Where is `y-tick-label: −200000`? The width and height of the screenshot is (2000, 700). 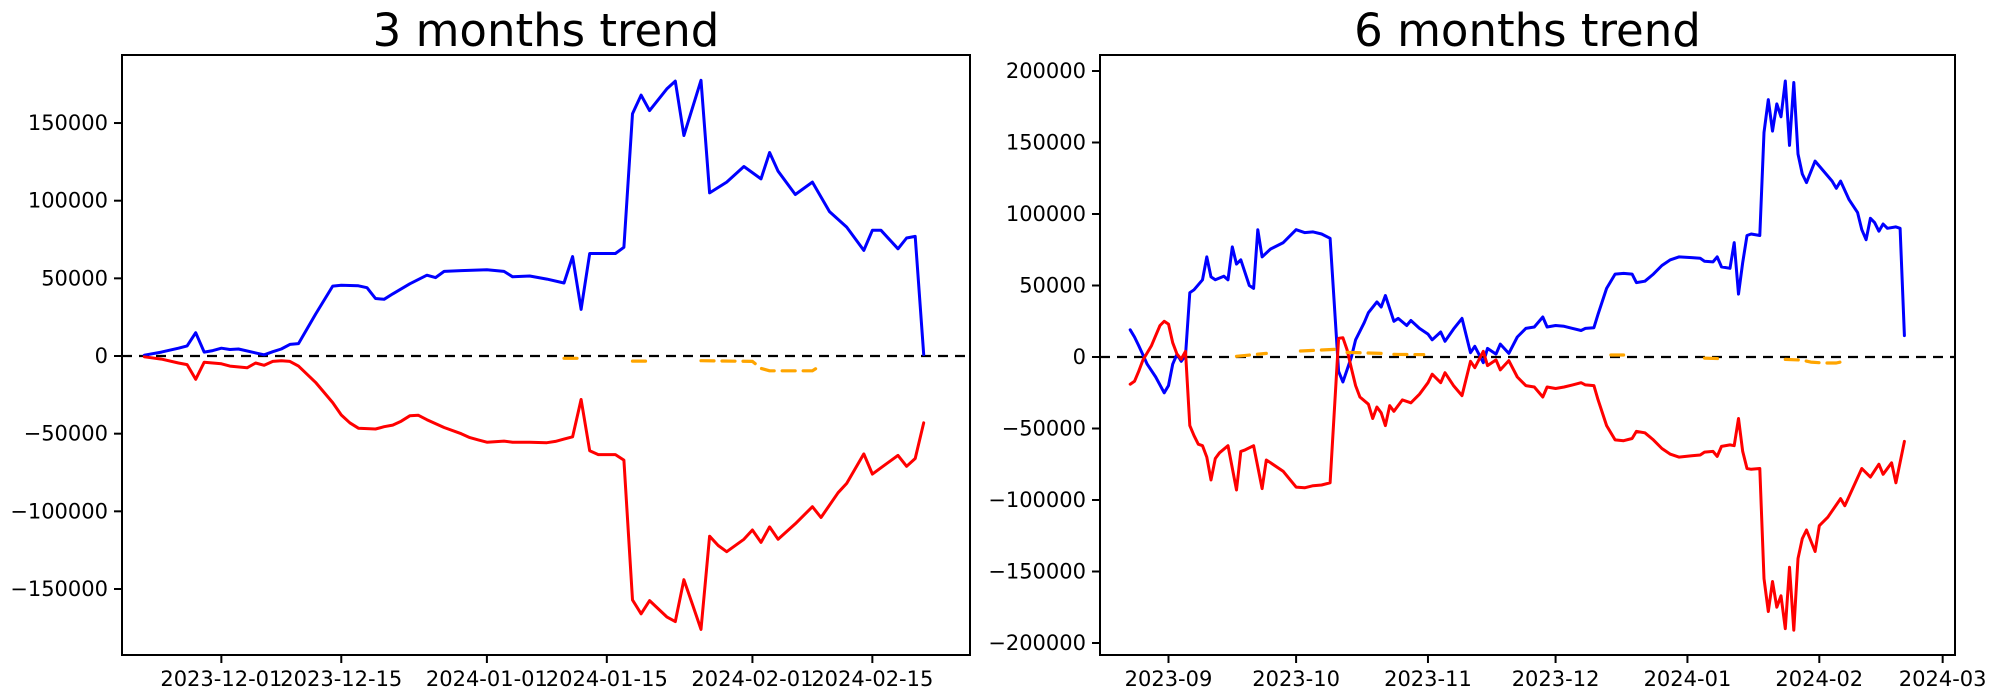
y-tick-label: −200000 is located at coordinates (1037, 643).